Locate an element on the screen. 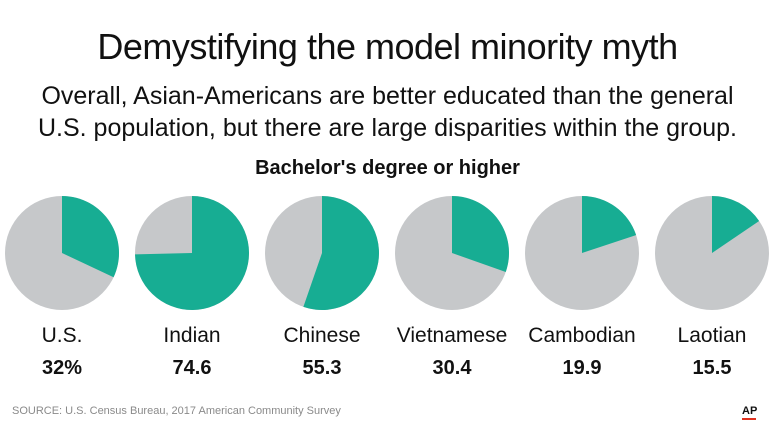 The height and width of the screenshot is (425, 775). value-label: 30.4 is located at coordinates (453, 368).